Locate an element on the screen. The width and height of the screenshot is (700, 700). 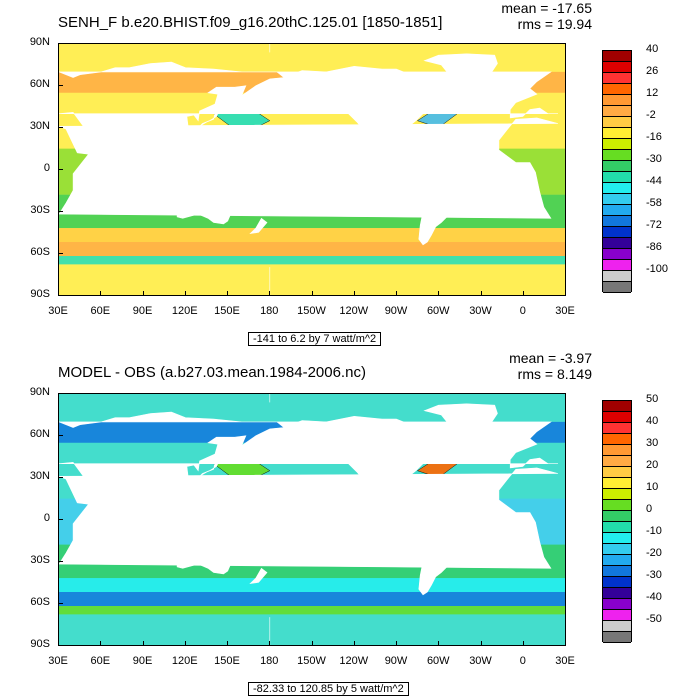
lon-label: 90W is located at coordinates (396, 661).